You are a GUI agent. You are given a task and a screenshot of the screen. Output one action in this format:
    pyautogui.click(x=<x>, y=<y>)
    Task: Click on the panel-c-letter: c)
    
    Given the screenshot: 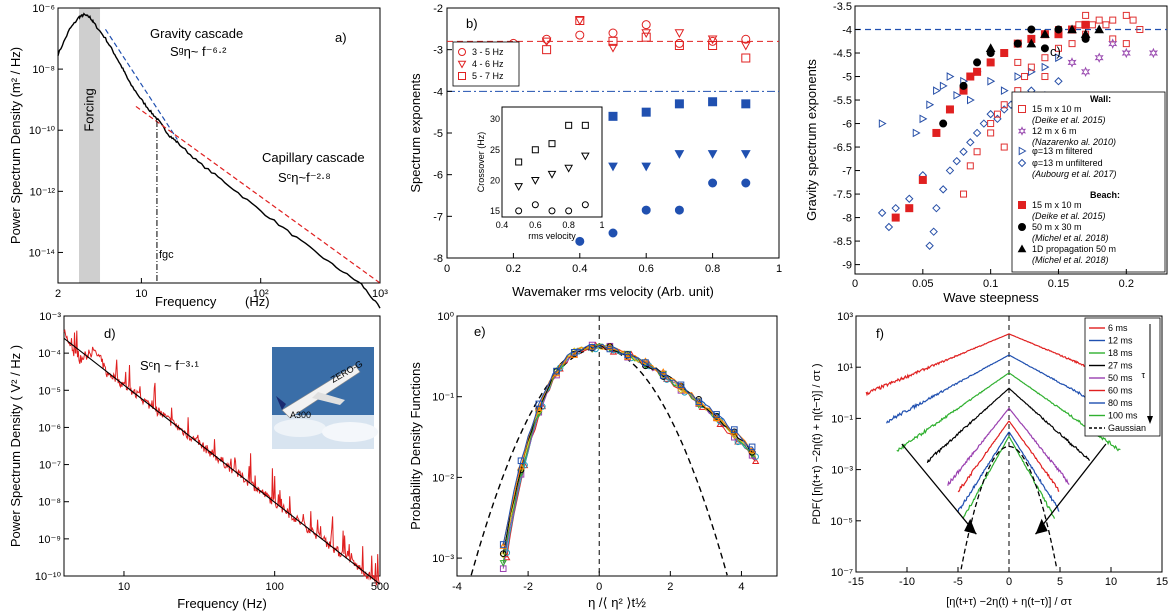 What is the action you would take?
    pyautogui.click(x=1055, y=51)
    